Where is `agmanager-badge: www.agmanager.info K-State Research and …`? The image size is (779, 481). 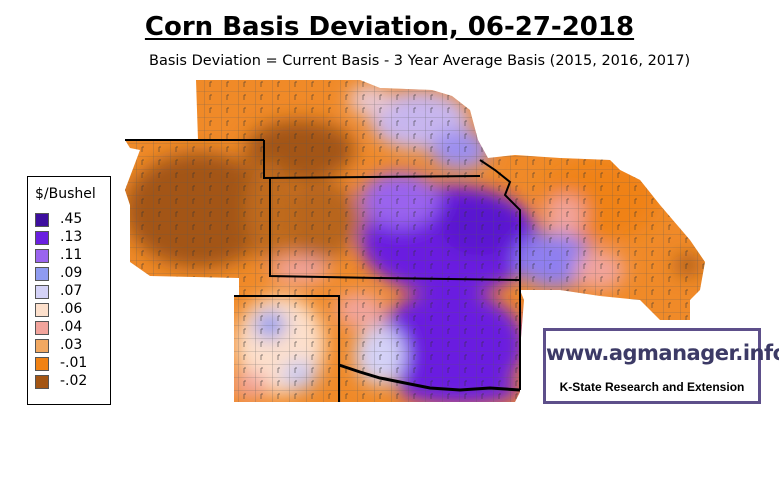 agmanager-badge: www.agmanager.info K-State Research and … is located at coordinates (661, 366).